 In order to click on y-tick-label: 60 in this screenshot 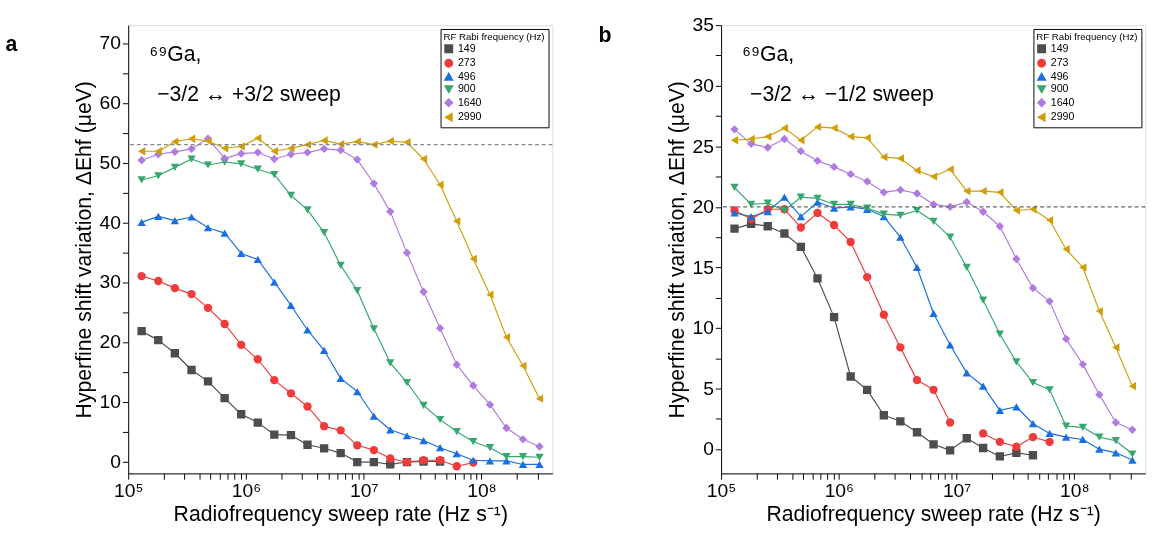, I will do `click(110, 103)`.